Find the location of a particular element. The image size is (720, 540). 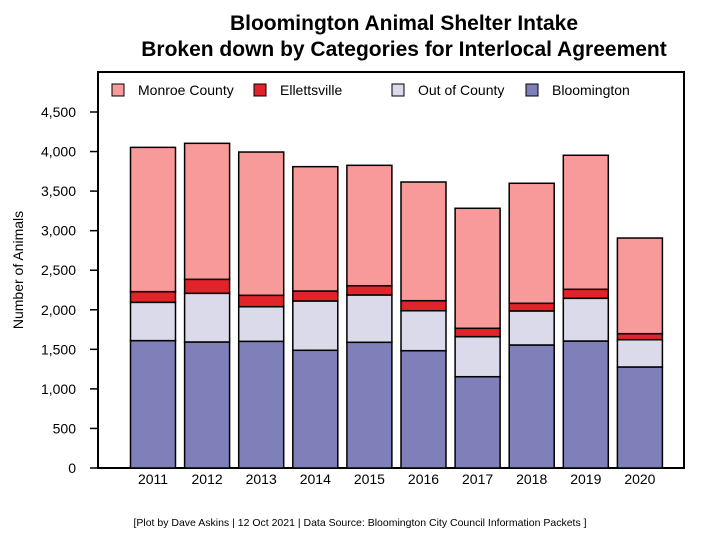

bar-out-of-county-2014 is located at coordinates (315, 326).